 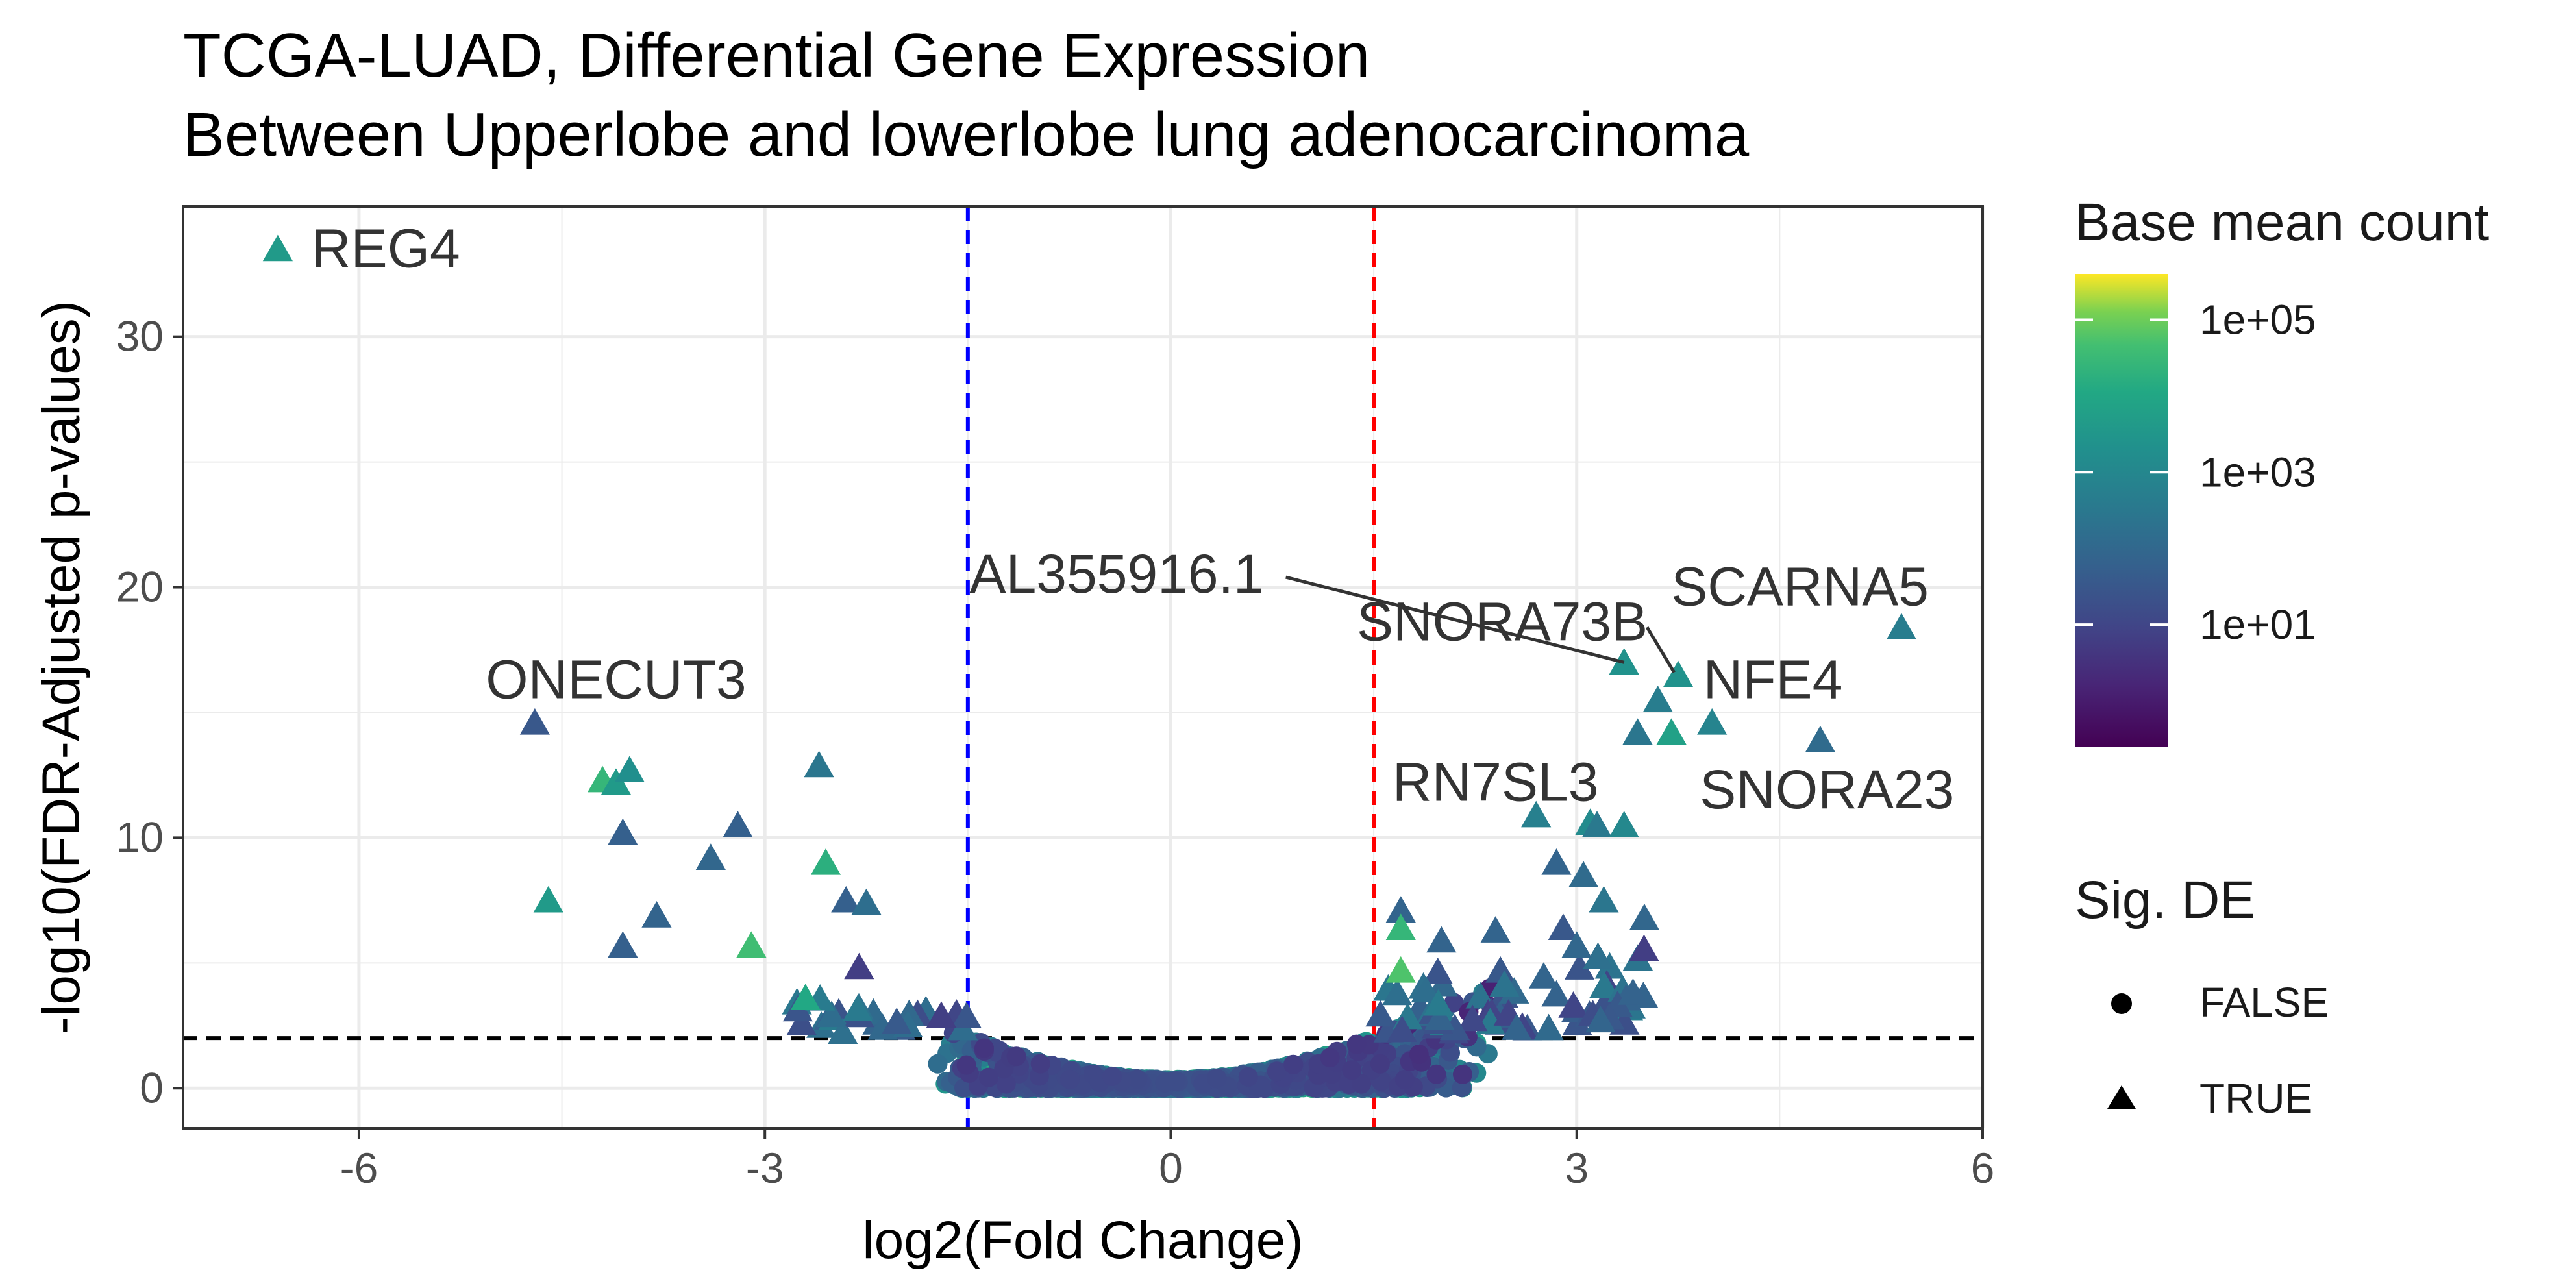 I want to click on x-tick-label: 6, so click(x=1983, y=1168).